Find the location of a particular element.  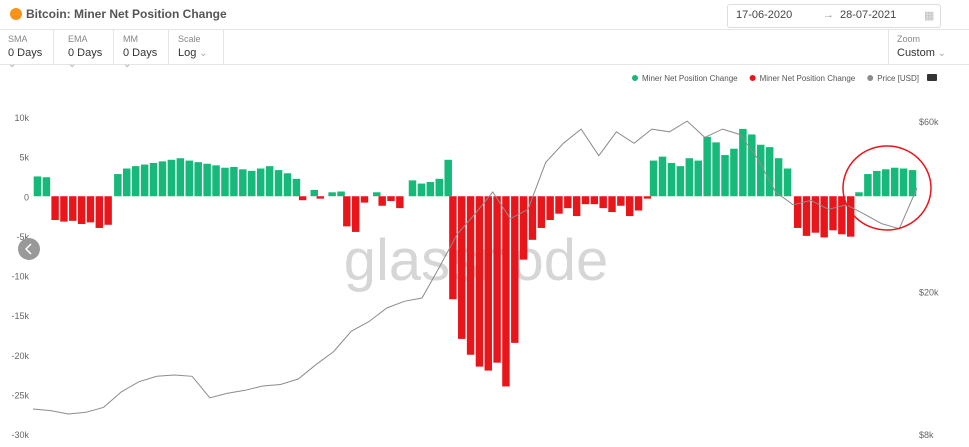

calendar-icon: ▦ is located at coordinates (929, 16).